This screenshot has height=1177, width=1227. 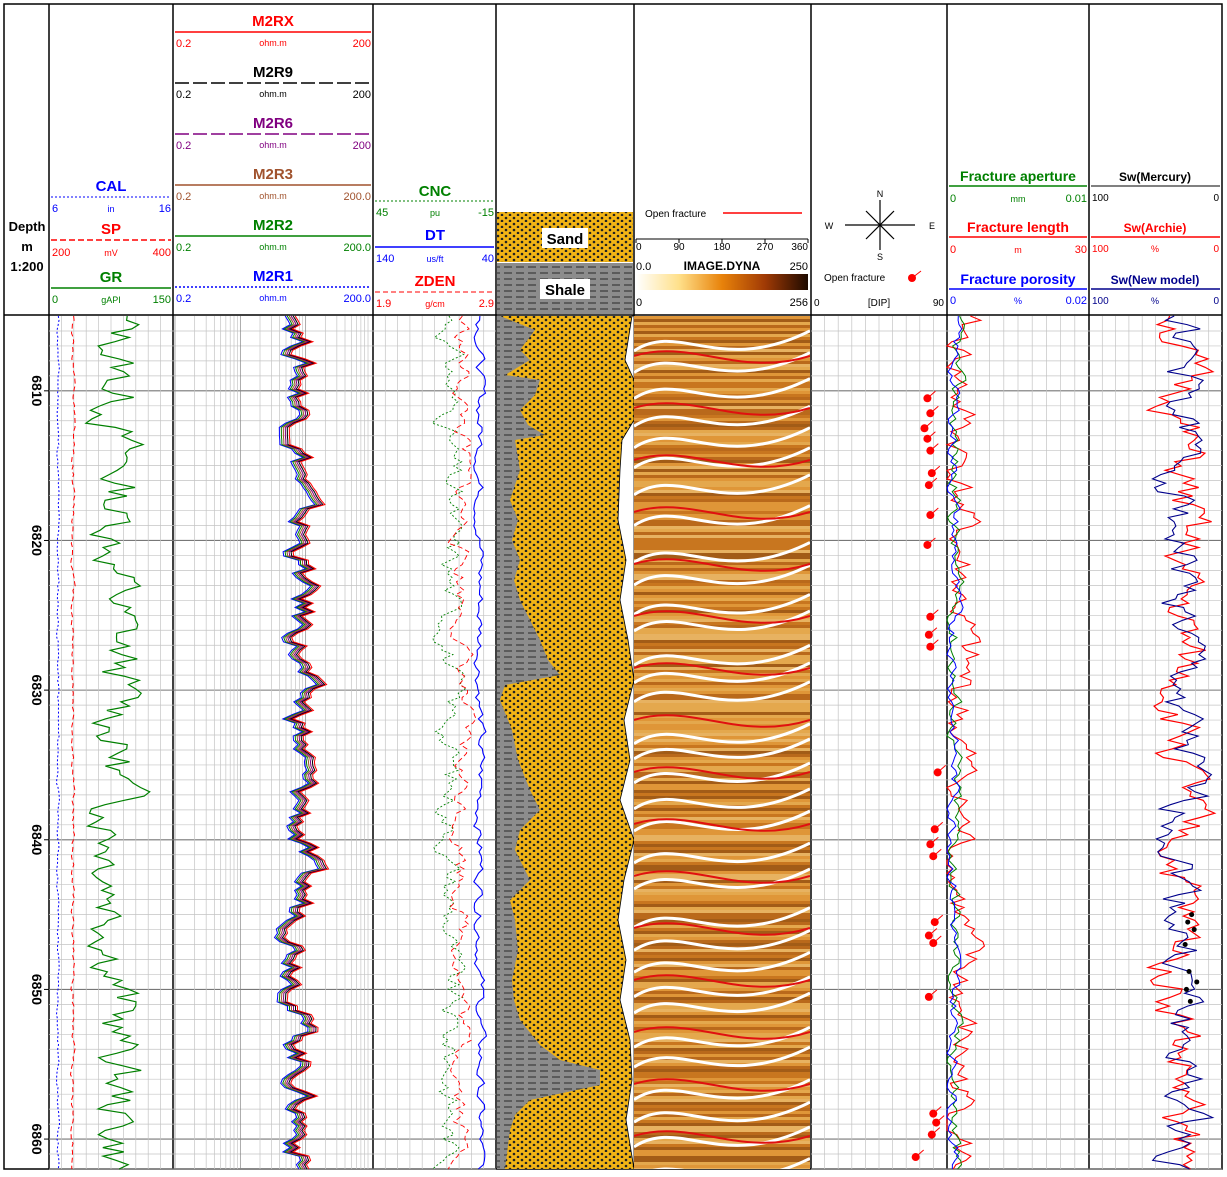 What do you see at coordinates (1216, 198) in the screenshot?
I see `sw-mercury-max: 0` at bounding box center [1216, 198].